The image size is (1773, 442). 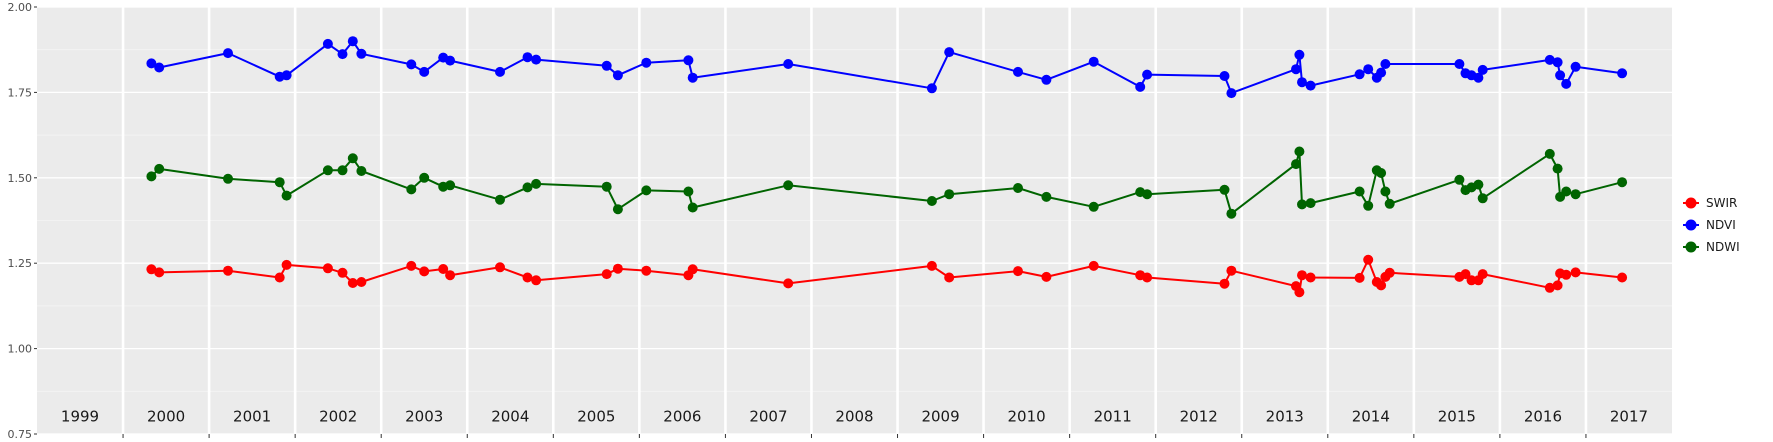 What do you see at coordinates (424, 416) in the screenshot?
I see `year-label: 2003` at bounding box center [424, 416].